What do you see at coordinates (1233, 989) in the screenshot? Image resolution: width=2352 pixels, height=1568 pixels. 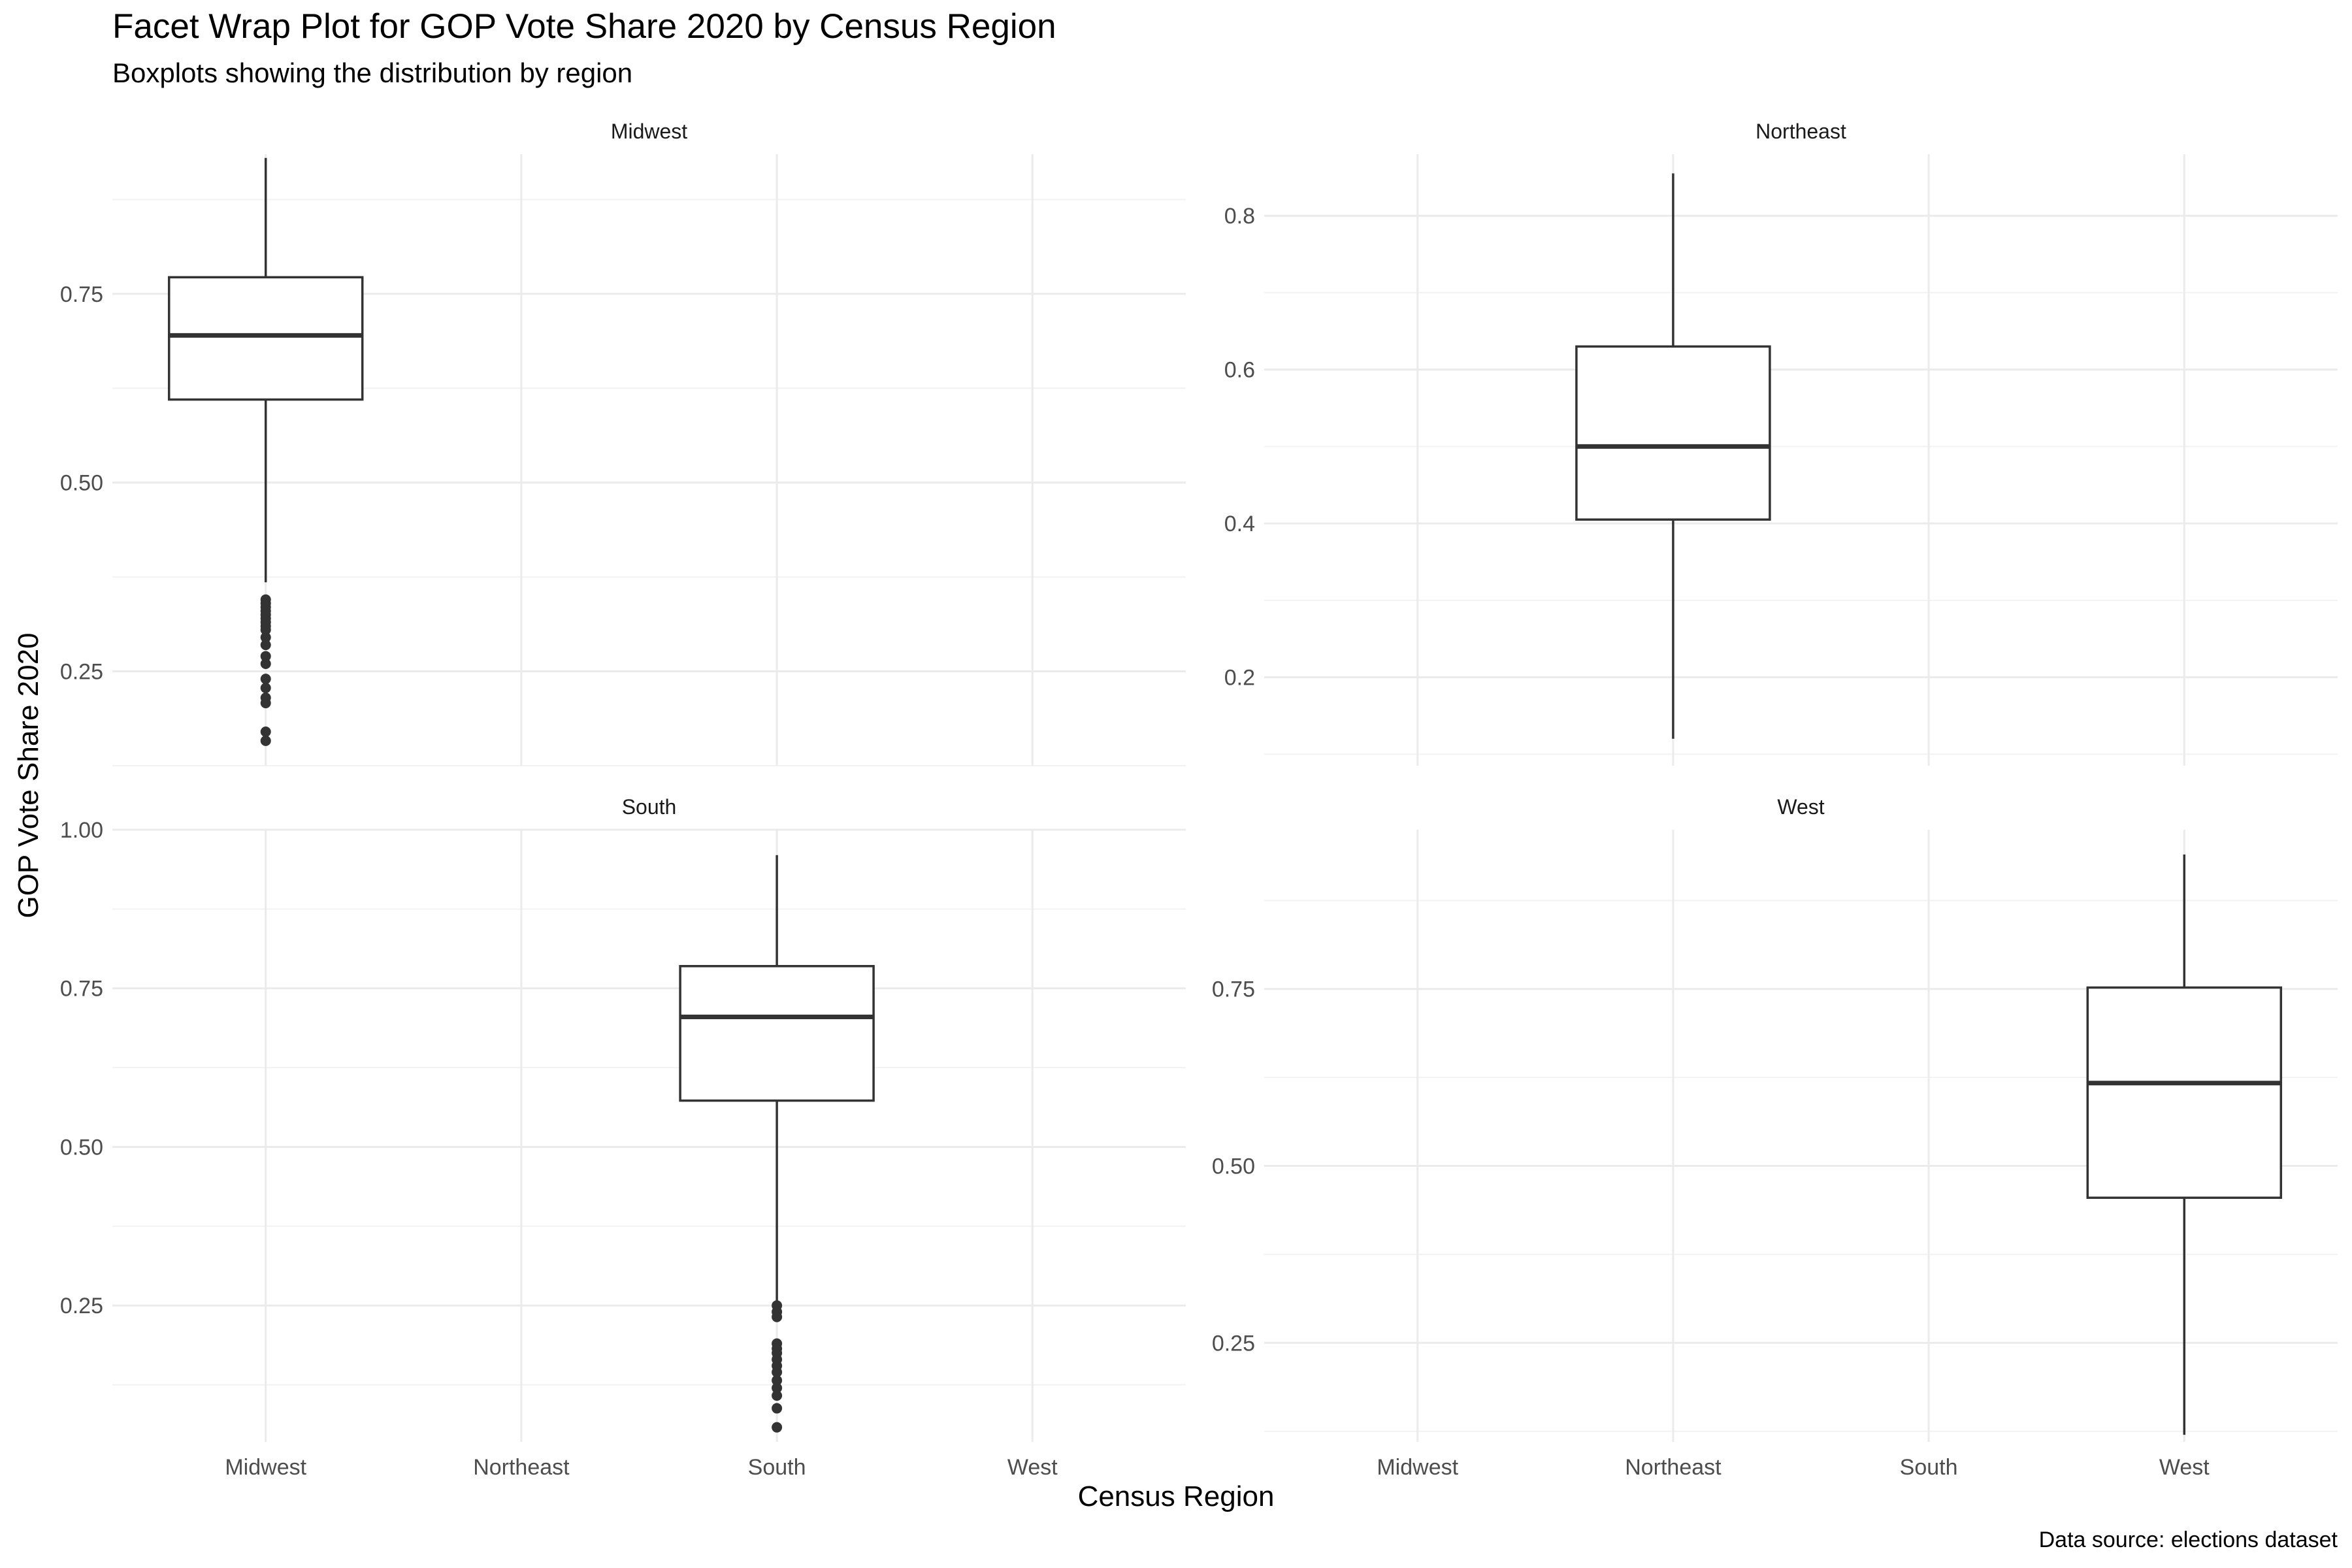 I see `y-tick-label-west: 0.75` at bounding box center [1233, 989].